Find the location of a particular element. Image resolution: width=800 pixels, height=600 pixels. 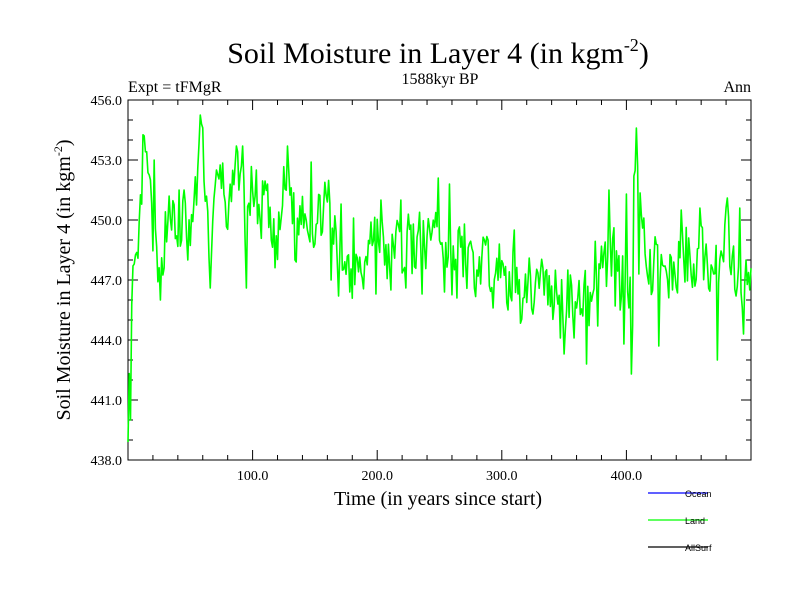

legend-label-ocean: Ocean is located at coordinates (698, 494).